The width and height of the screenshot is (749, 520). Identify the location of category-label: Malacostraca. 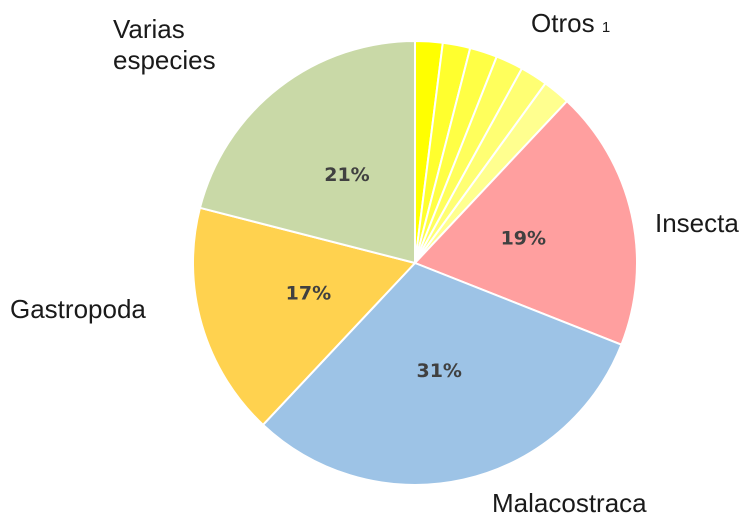
(569, 503).